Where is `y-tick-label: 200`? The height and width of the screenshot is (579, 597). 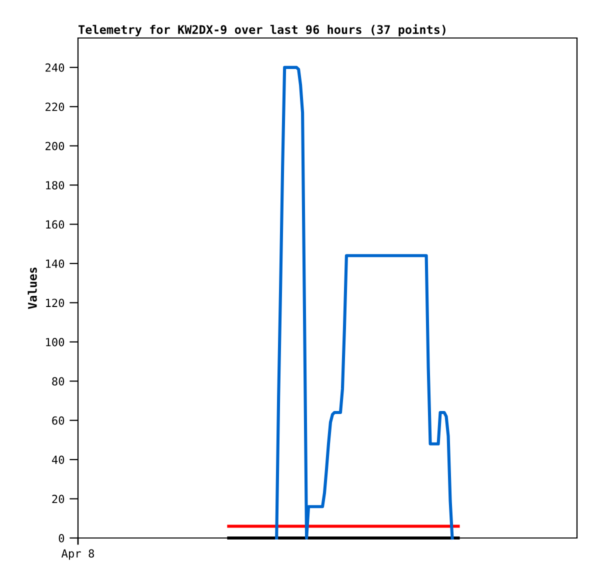 y-tick-label: 200 is located at coordinates (55, 146).